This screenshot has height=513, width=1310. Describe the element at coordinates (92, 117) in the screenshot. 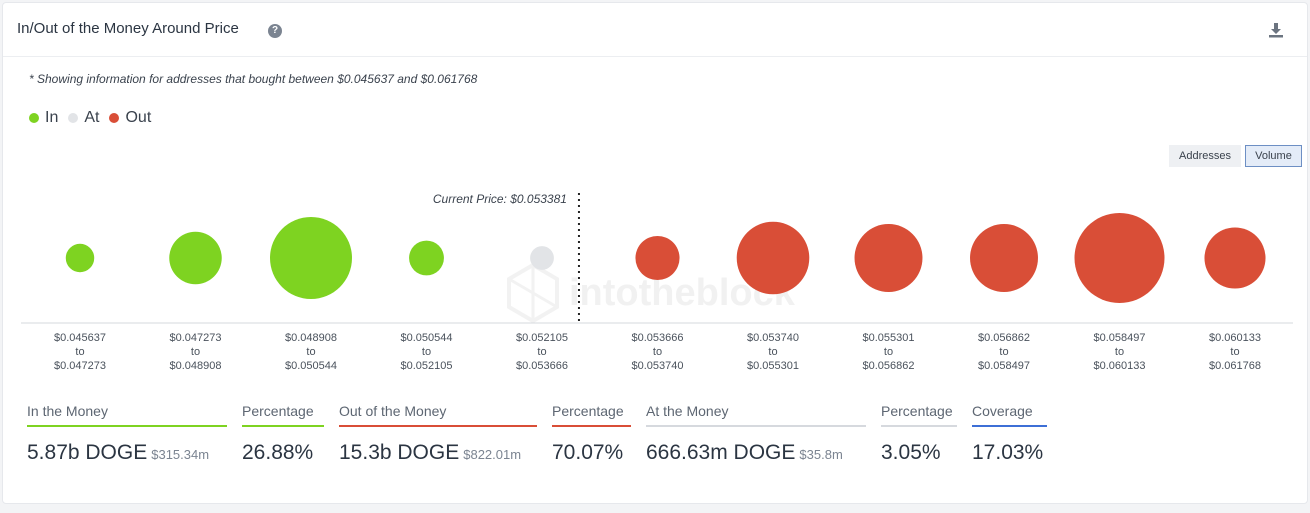

I see `legend-label-at: At` at that location.